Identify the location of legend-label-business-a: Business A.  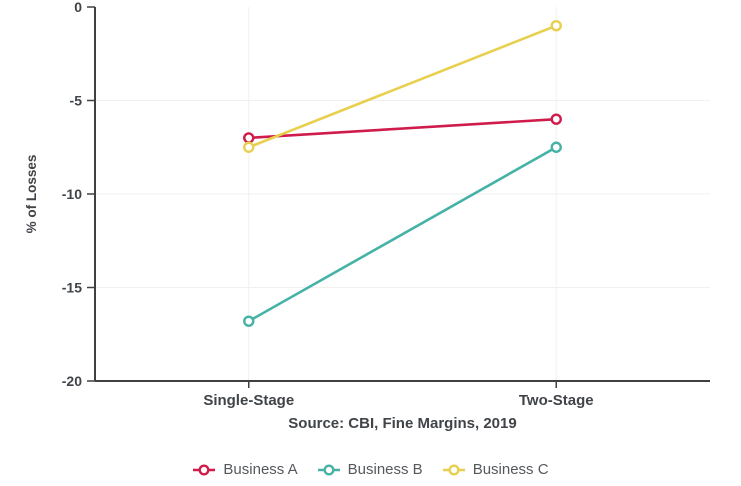
(260, 469).